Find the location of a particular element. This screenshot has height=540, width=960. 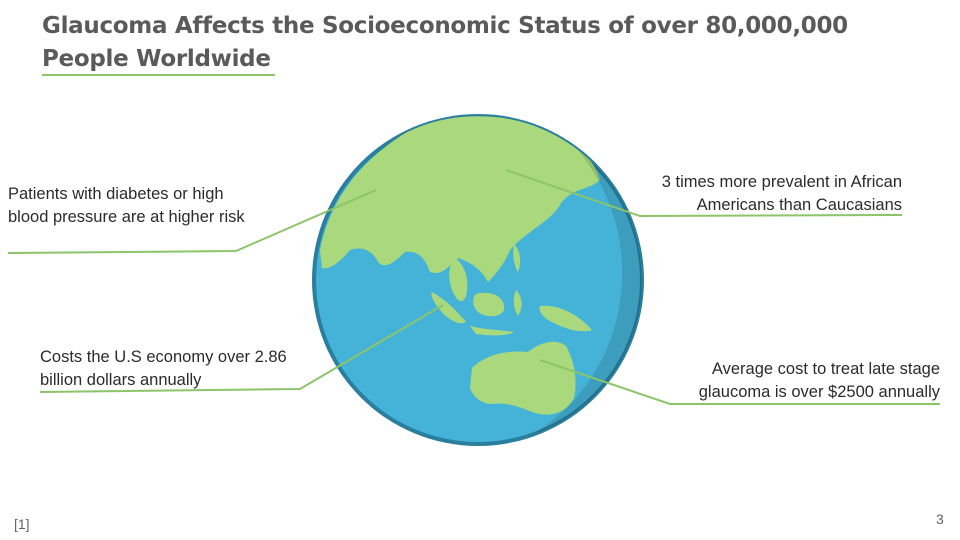

japan-landmass is located at coordinates (549, 190).